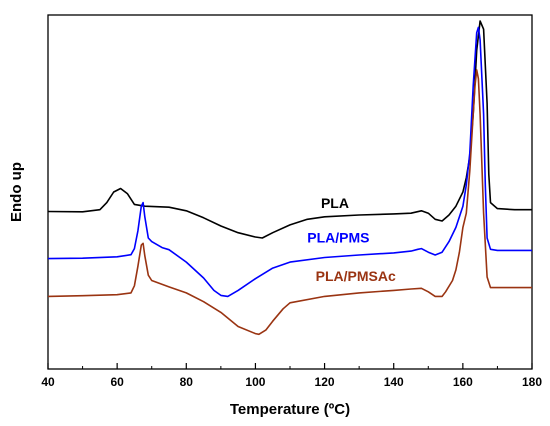 The width and height of the screenshot is (550, 426). Describe the element at coordinates (394, 382) in the screenshot. I see `x-tick-label: 140` at that location.